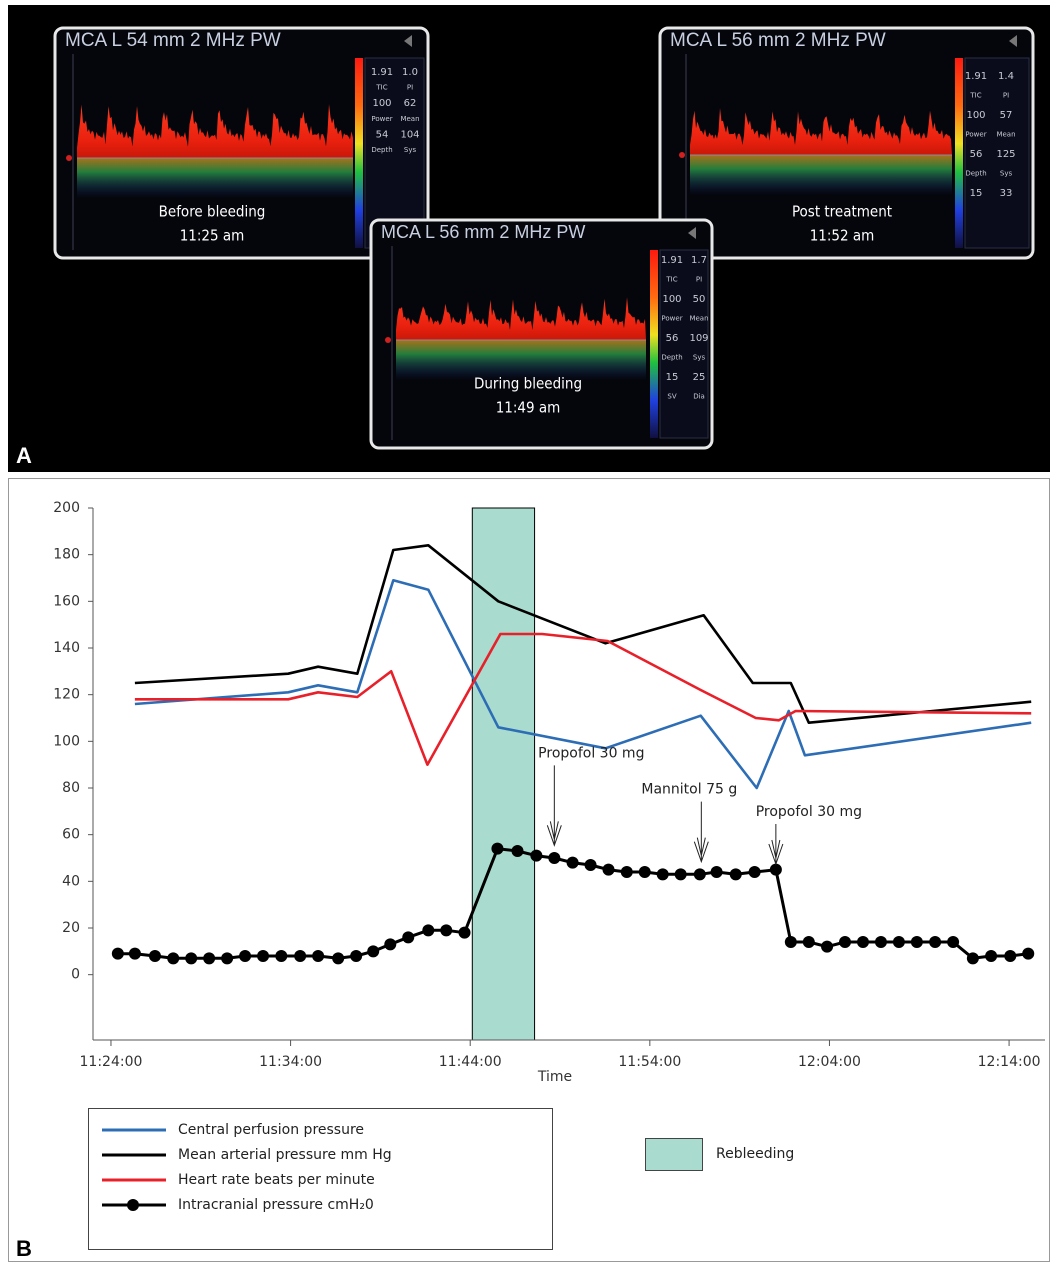 This screenshot has height=1265, width=1056. What do you see at coordinates (1005, 154) in the screenshot?
I see `readout-cell: 125` at bounding box center [1005, 154].